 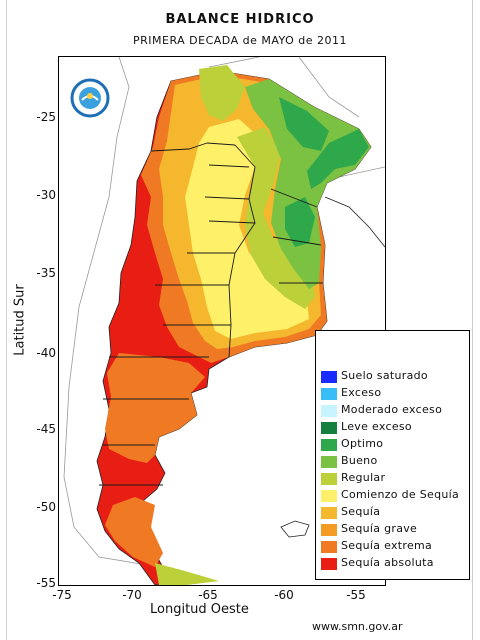 What do you see at coordinates (284, 595) in the screenshot?
I see `x-tick-label: -60` at bounding box center [284, 595].